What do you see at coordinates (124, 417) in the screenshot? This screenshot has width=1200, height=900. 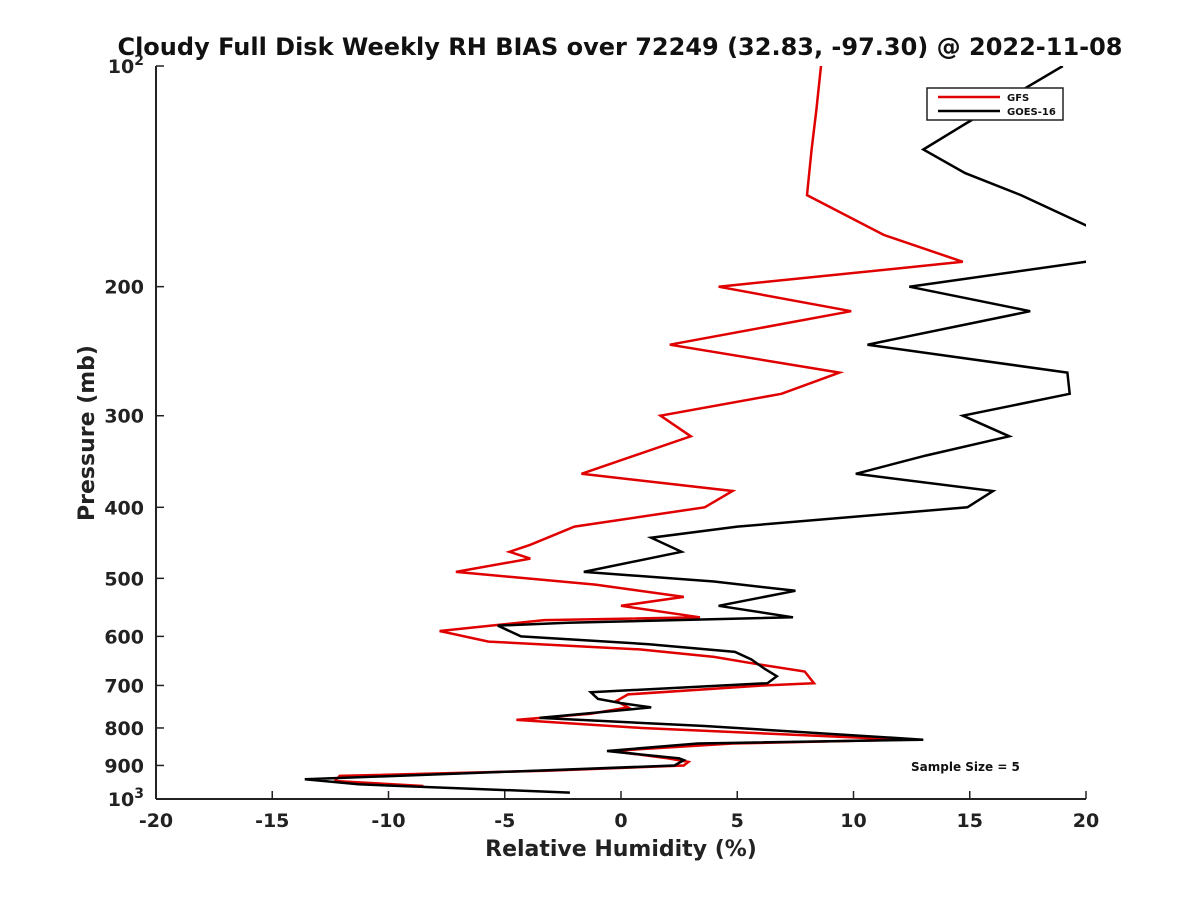 I see `y-tick-label: 300` at bounding box center [124, 417].